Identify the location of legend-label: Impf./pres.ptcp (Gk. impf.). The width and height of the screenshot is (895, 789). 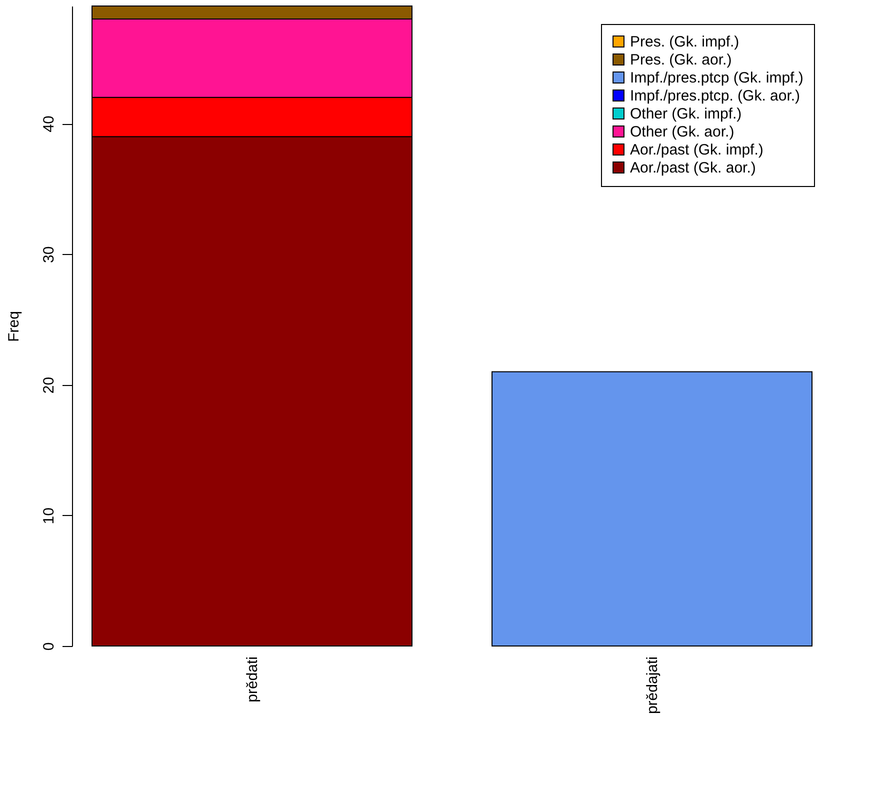
(717, 78).